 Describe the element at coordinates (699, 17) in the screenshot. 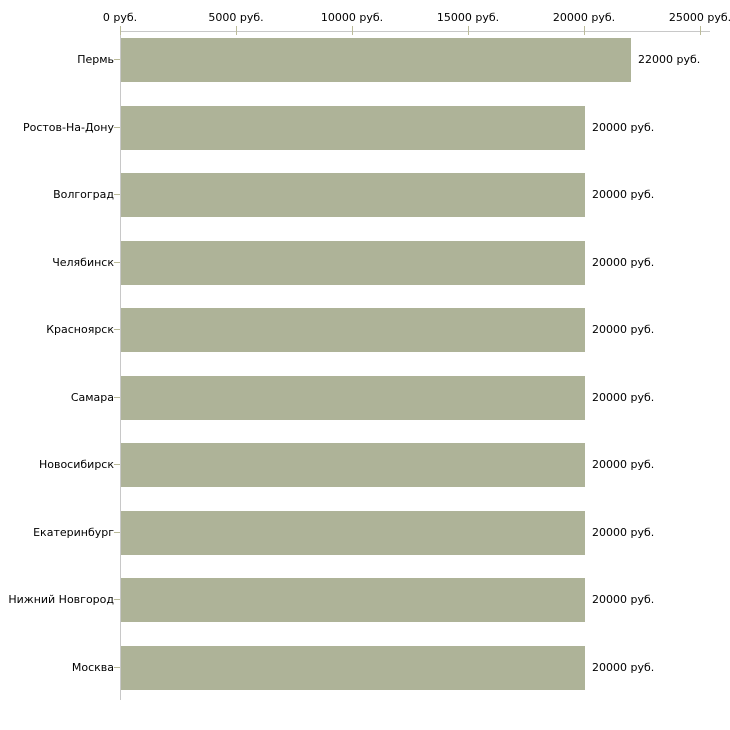

I see `x-tick-label: 25000 руб.` at that location.